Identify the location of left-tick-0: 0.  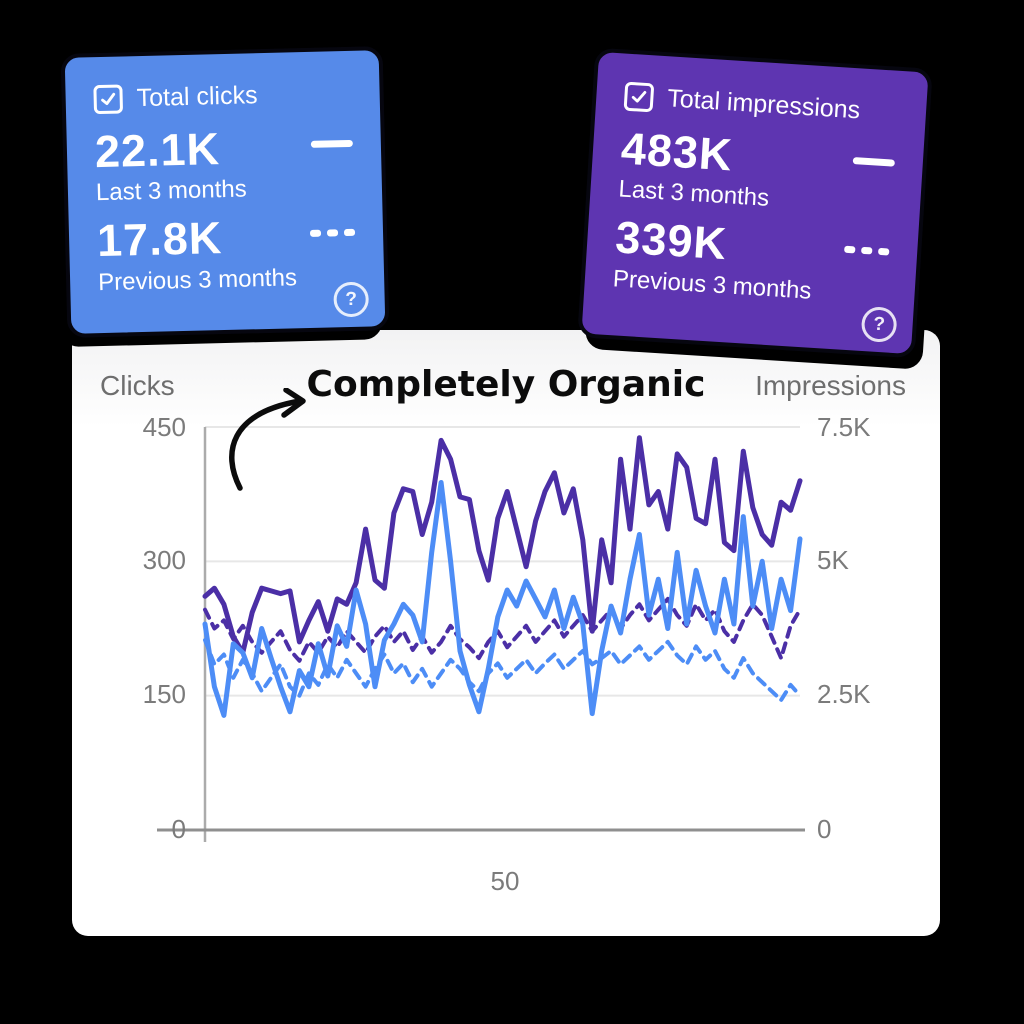
(178, 829).